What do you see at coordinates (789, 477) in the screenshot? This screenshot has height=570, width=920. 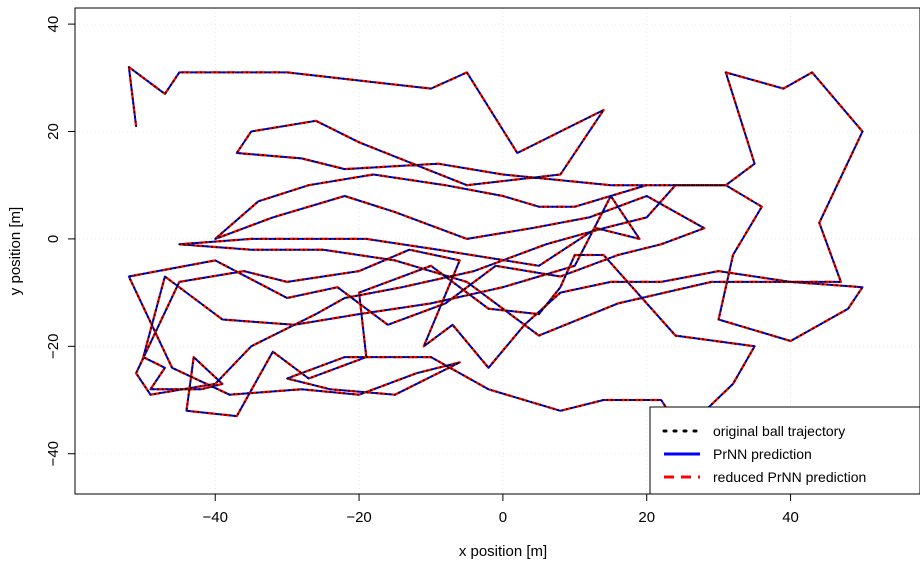 I see `legend-label-reduced: reduced PrNN prediction` at bounding box center [789, 477].